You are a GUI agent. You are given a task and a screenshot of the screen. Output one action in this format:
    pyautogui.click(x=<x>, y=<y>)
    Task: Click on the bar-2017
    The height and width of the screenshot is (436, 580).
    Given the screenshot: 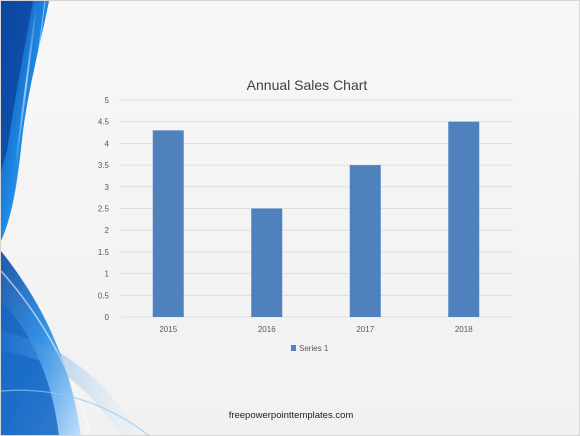 What is the action you would take?
    pyautogui.click(x=365, y=241)
    